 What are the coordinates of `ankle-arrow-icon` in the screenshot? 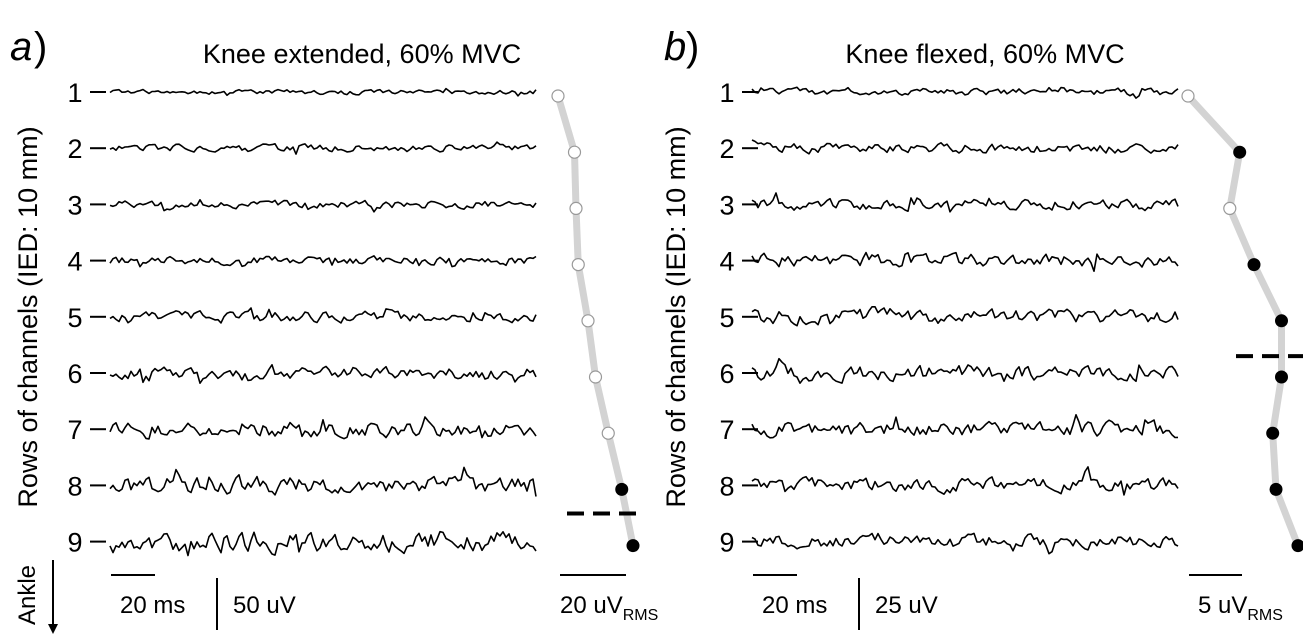 It's located at (53, 597).